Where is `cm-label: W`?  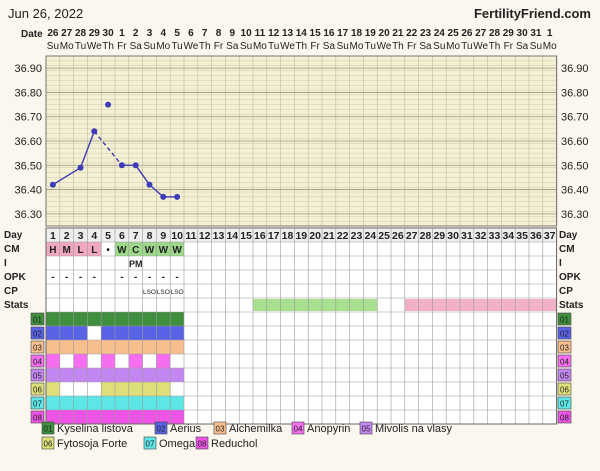 cm-label: W is located at coordinates (122, 250).